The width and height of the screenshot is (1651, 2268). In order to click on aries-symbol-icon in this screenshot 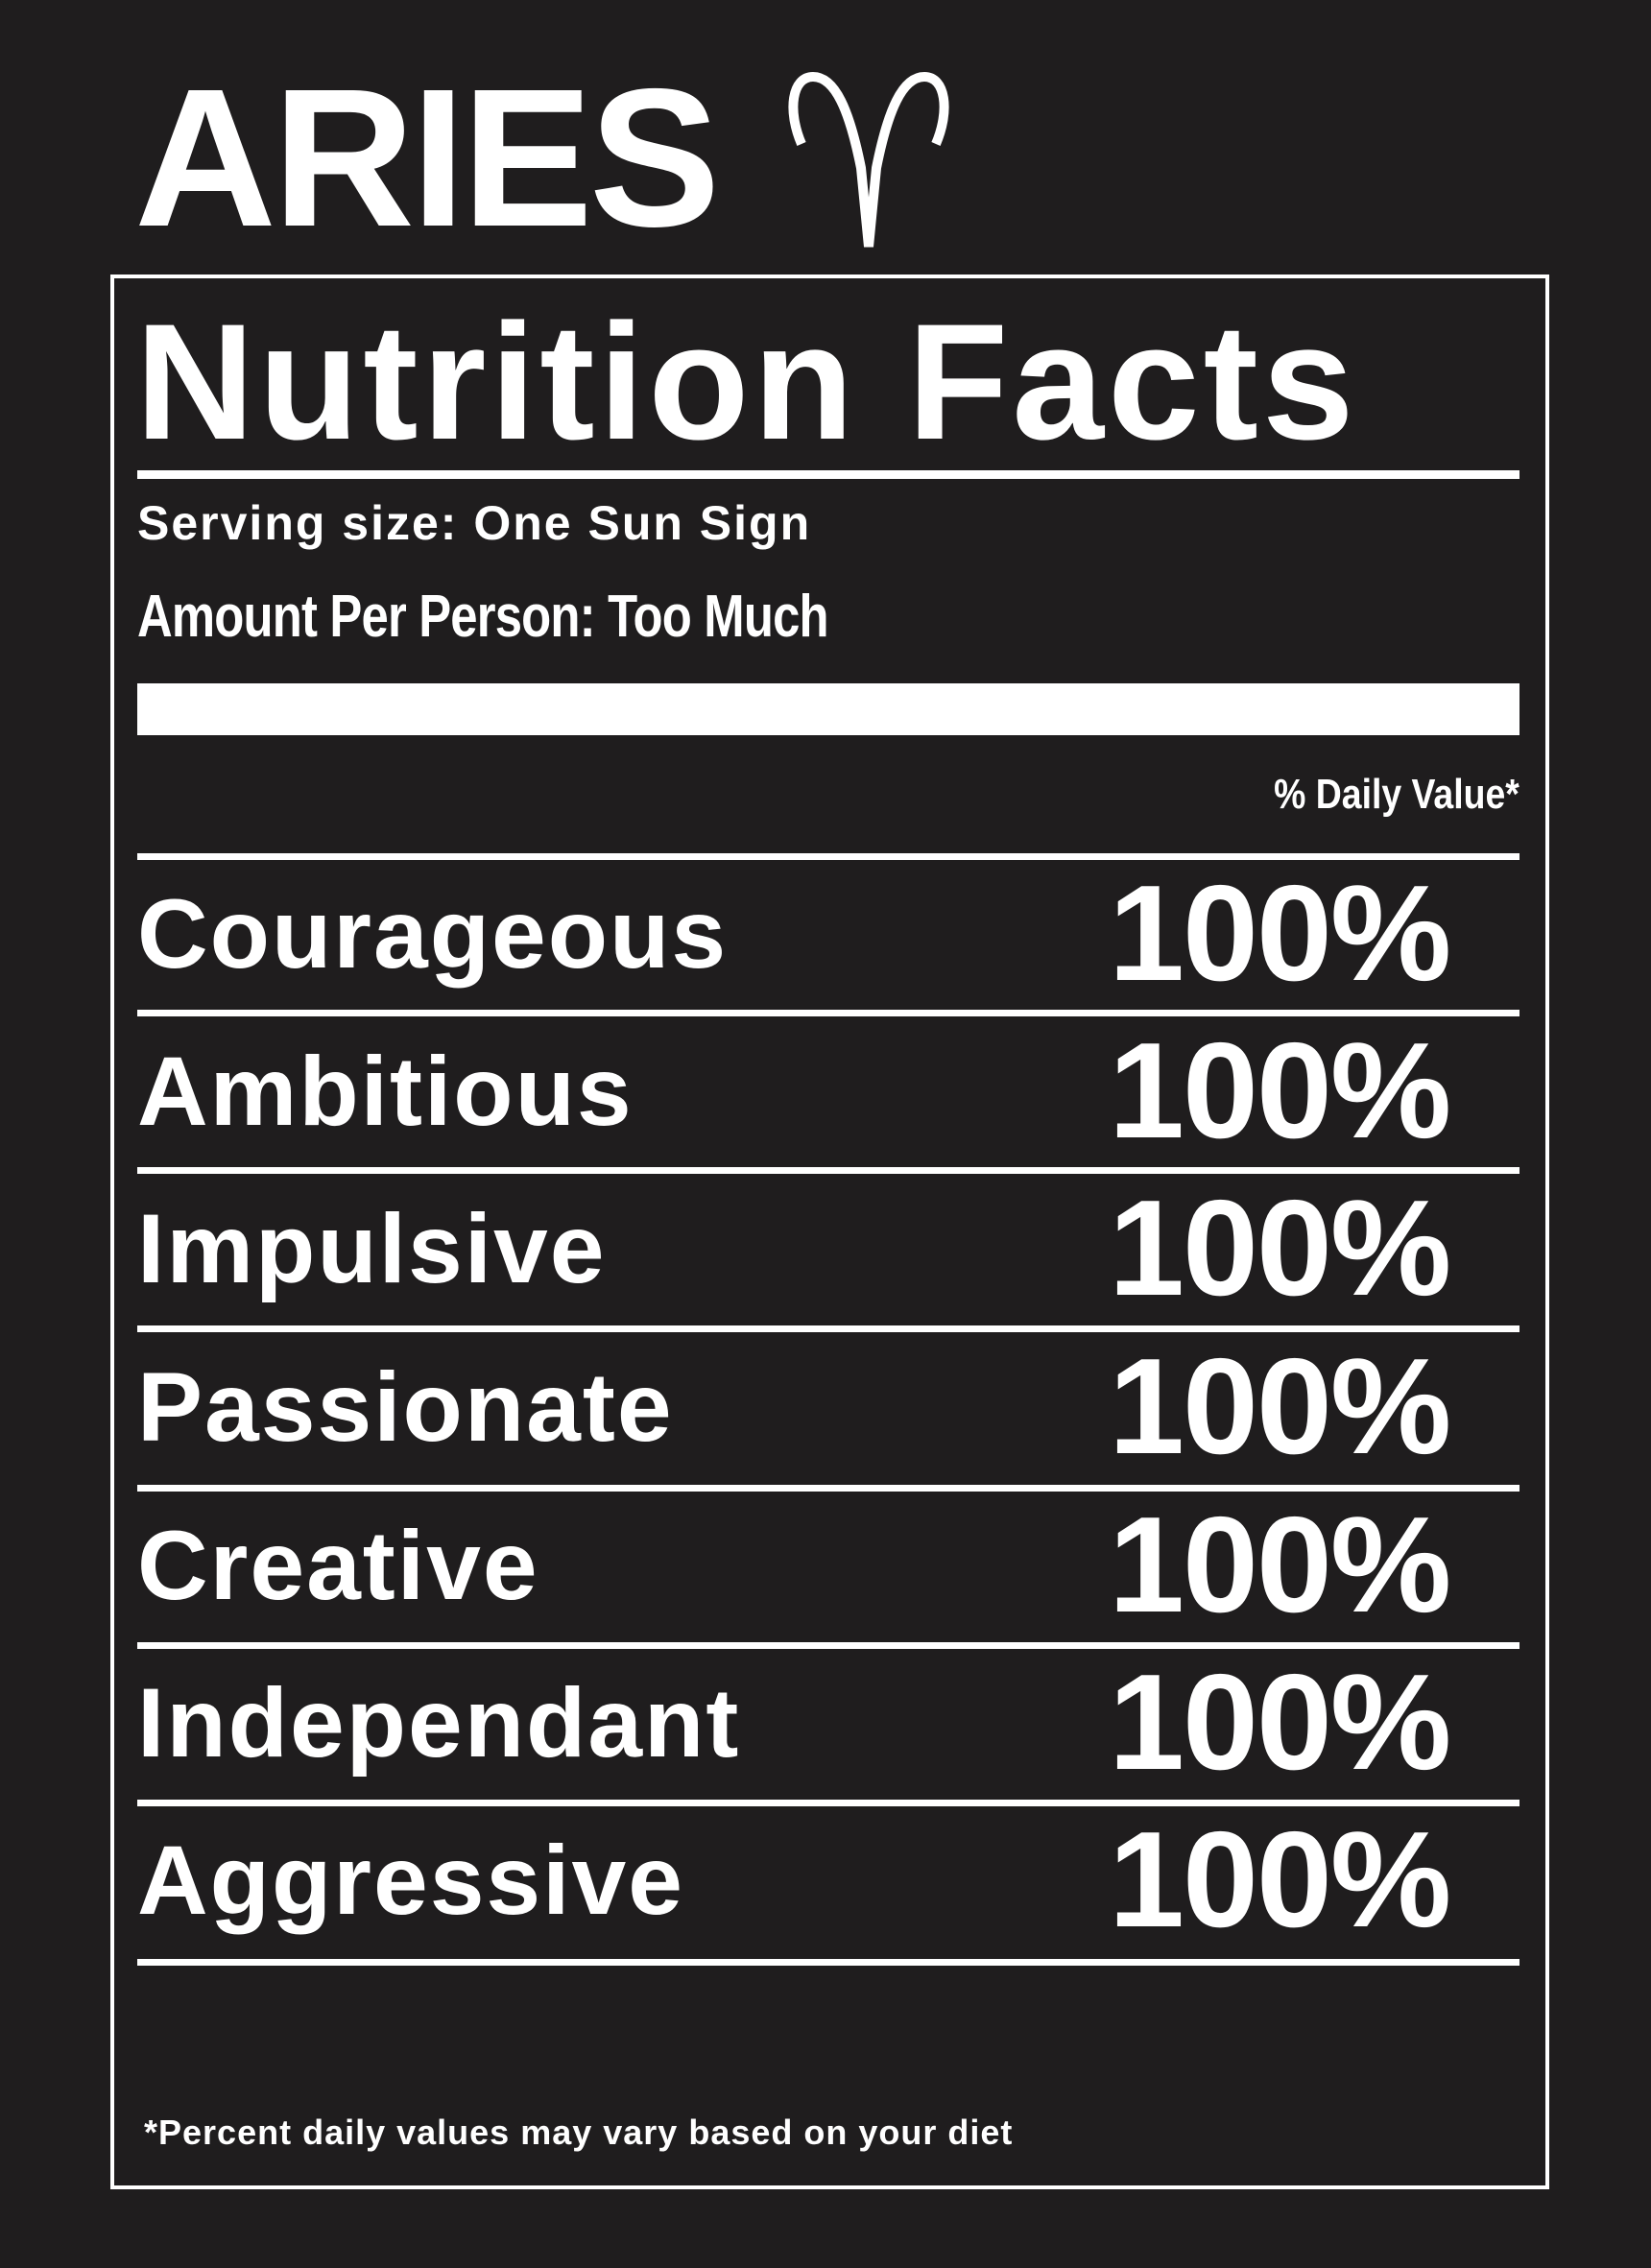, I will do `click(868, 160)`.